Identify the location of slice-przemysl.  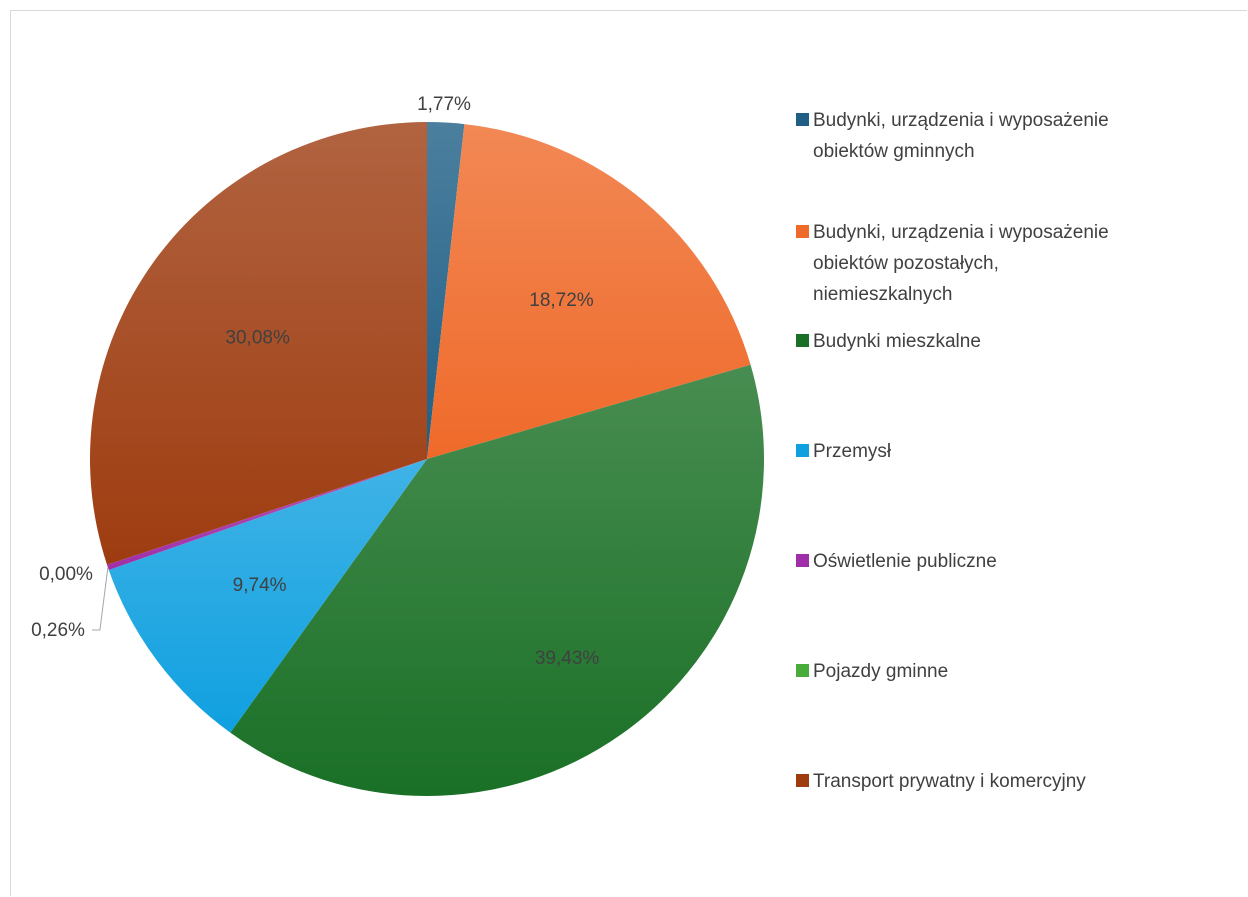
(267, 596).